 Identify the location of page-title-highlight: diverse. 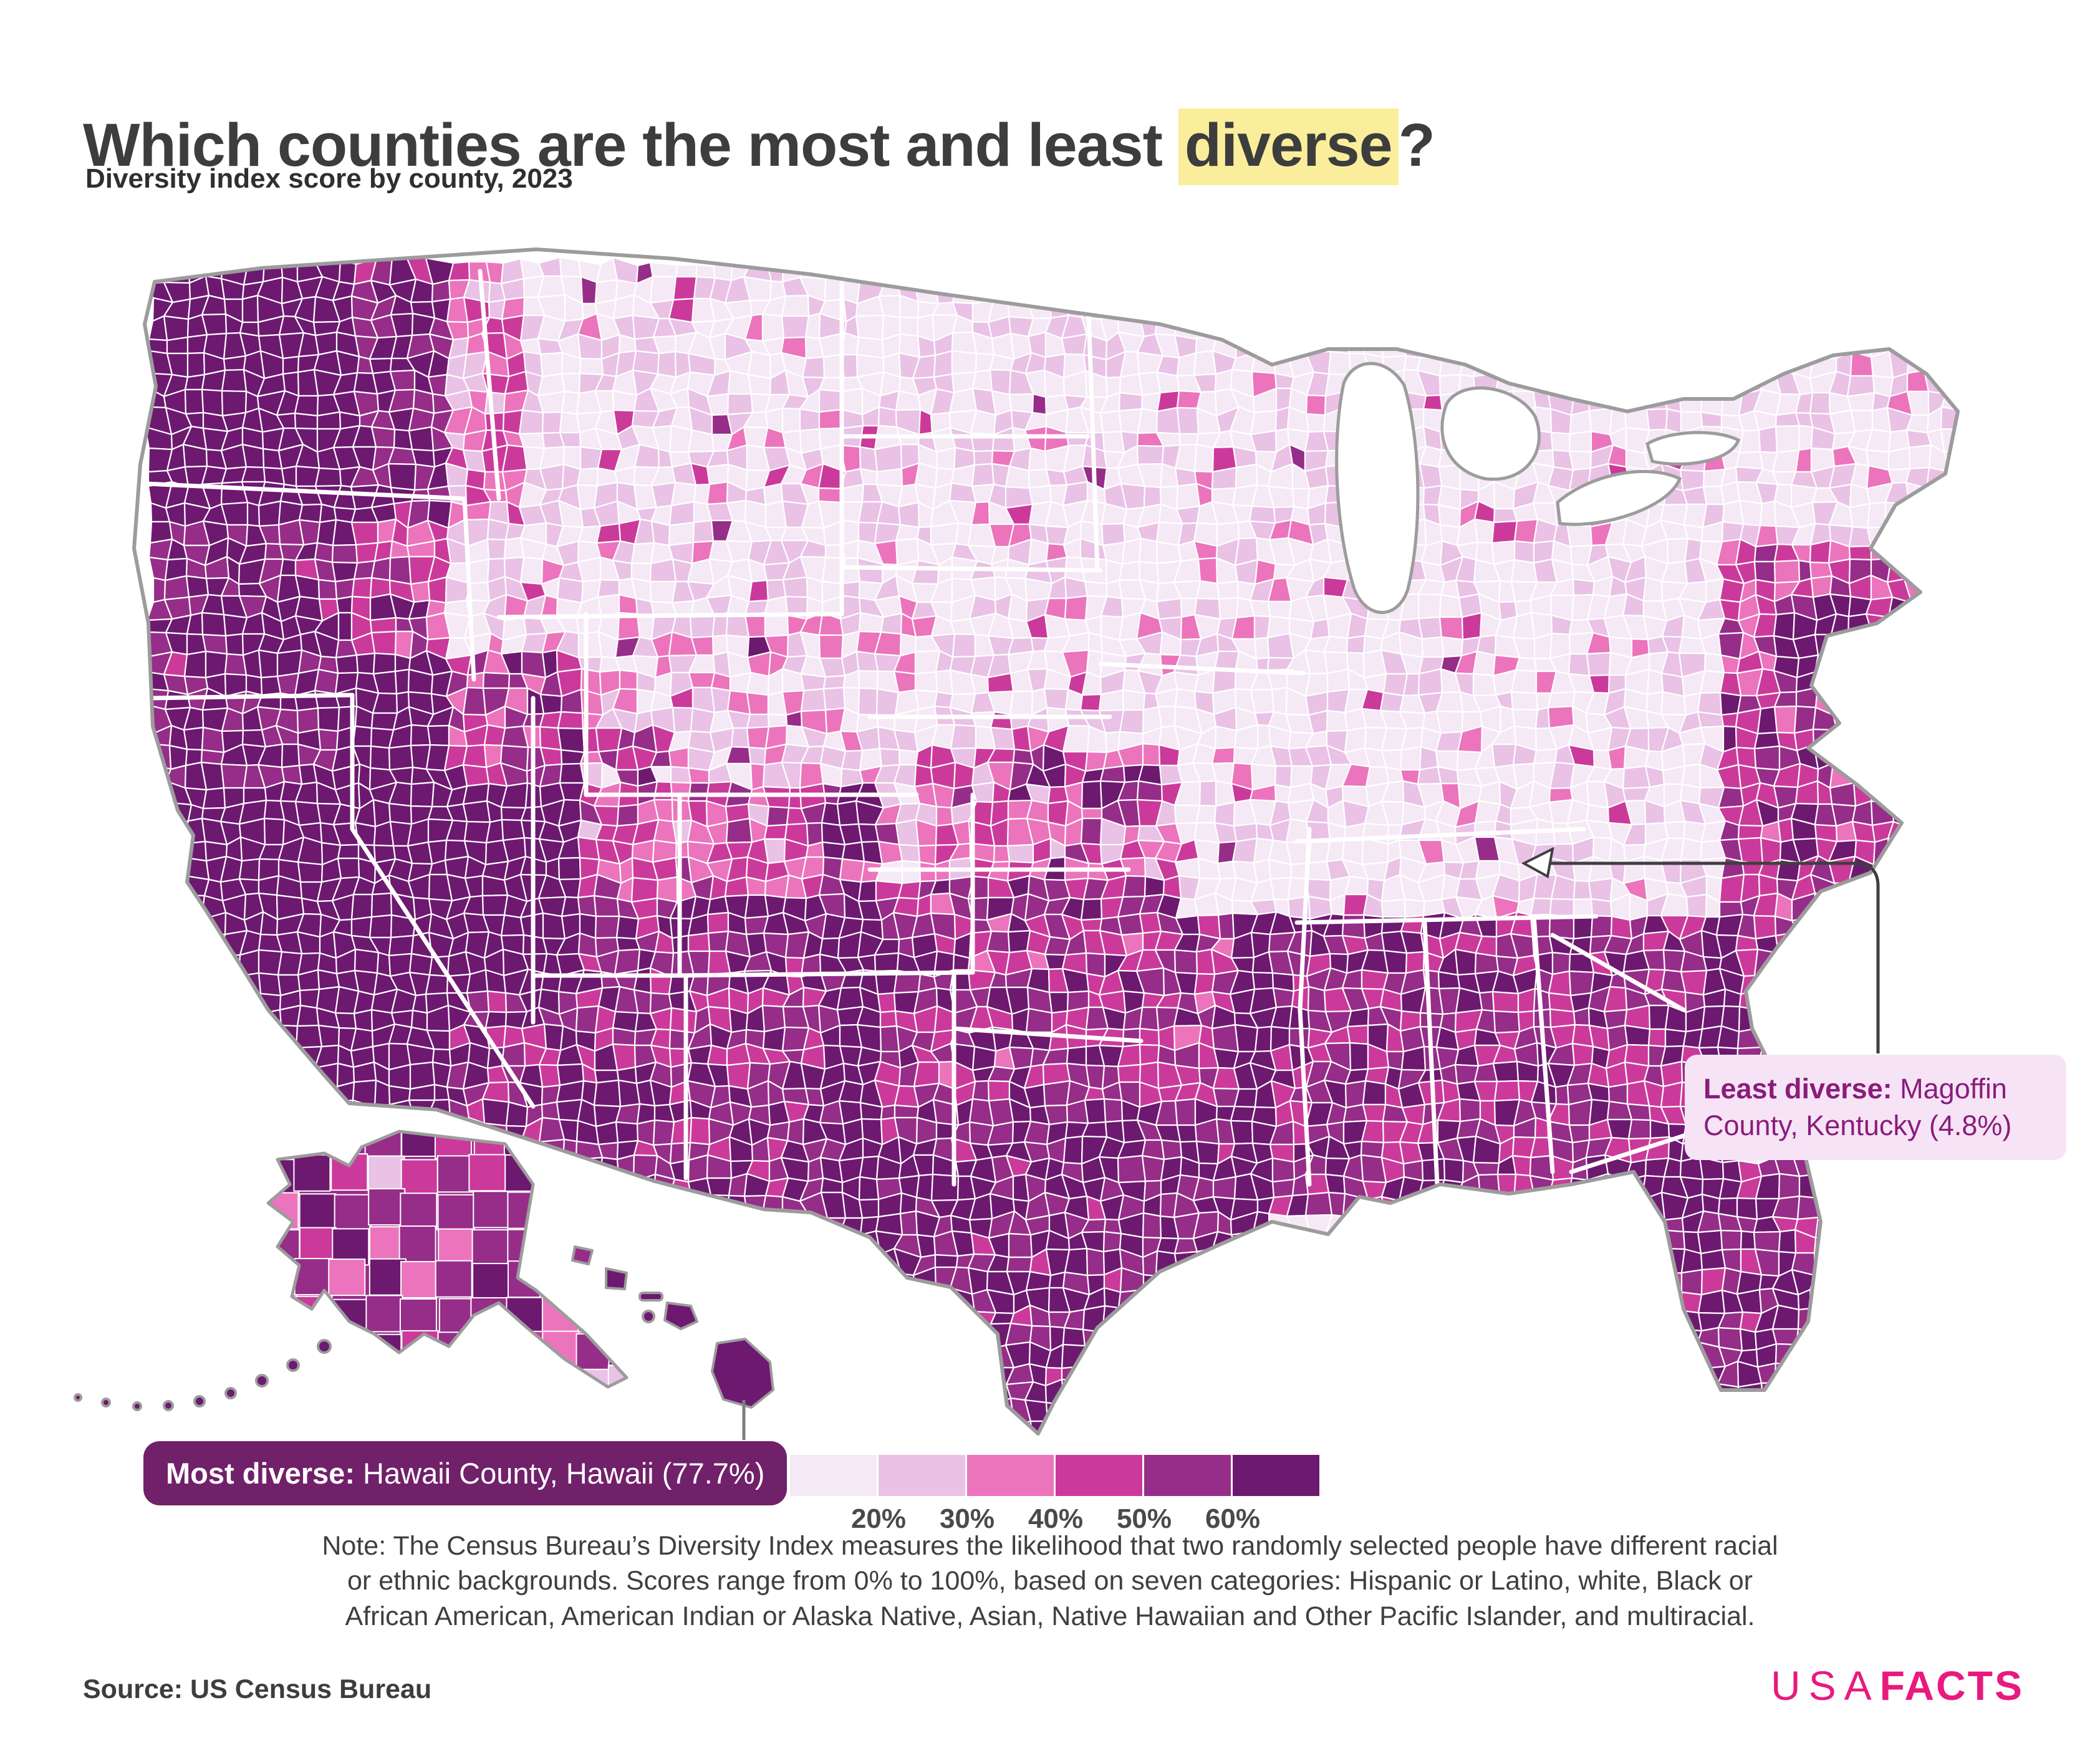
(1288, 146).